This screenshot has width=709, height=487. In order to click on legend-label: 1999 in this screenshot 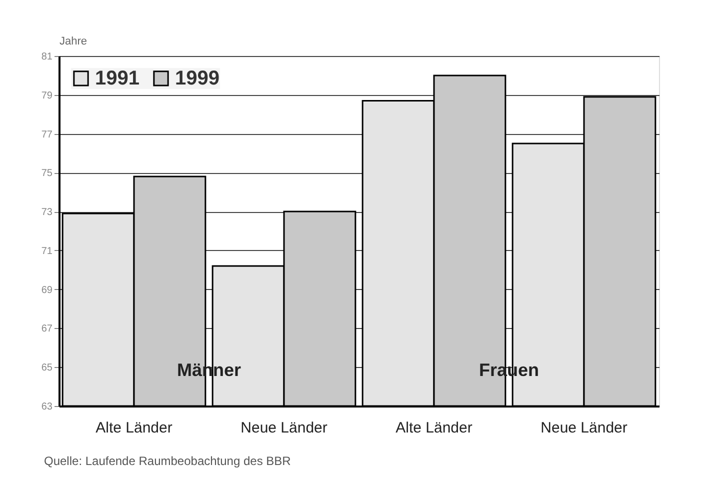, I will do `click(197, 78)`.